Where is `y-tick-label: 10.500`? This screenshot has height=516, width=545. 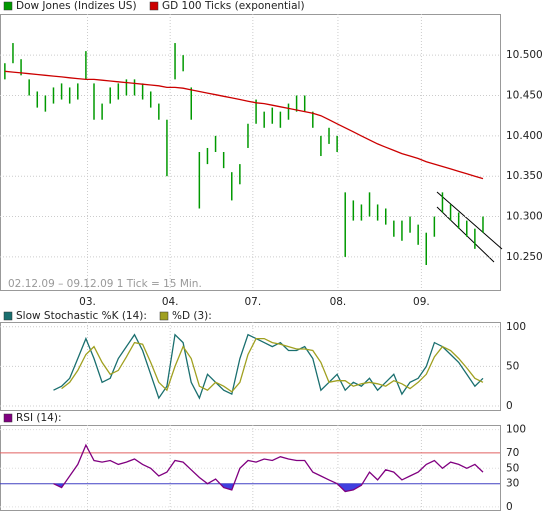
y-tick-label: 10.500 is located at coordinates (524, 55).